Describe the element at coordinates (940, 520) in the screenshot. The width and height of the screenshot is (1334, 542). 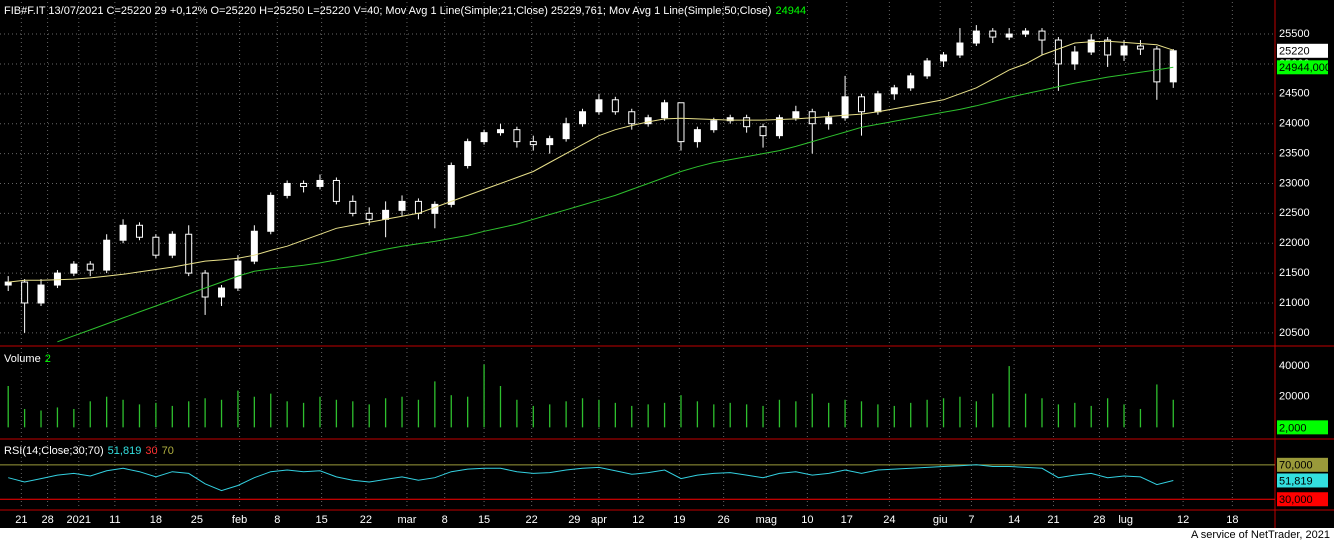
I see `x-tick-label: giu` at that location.